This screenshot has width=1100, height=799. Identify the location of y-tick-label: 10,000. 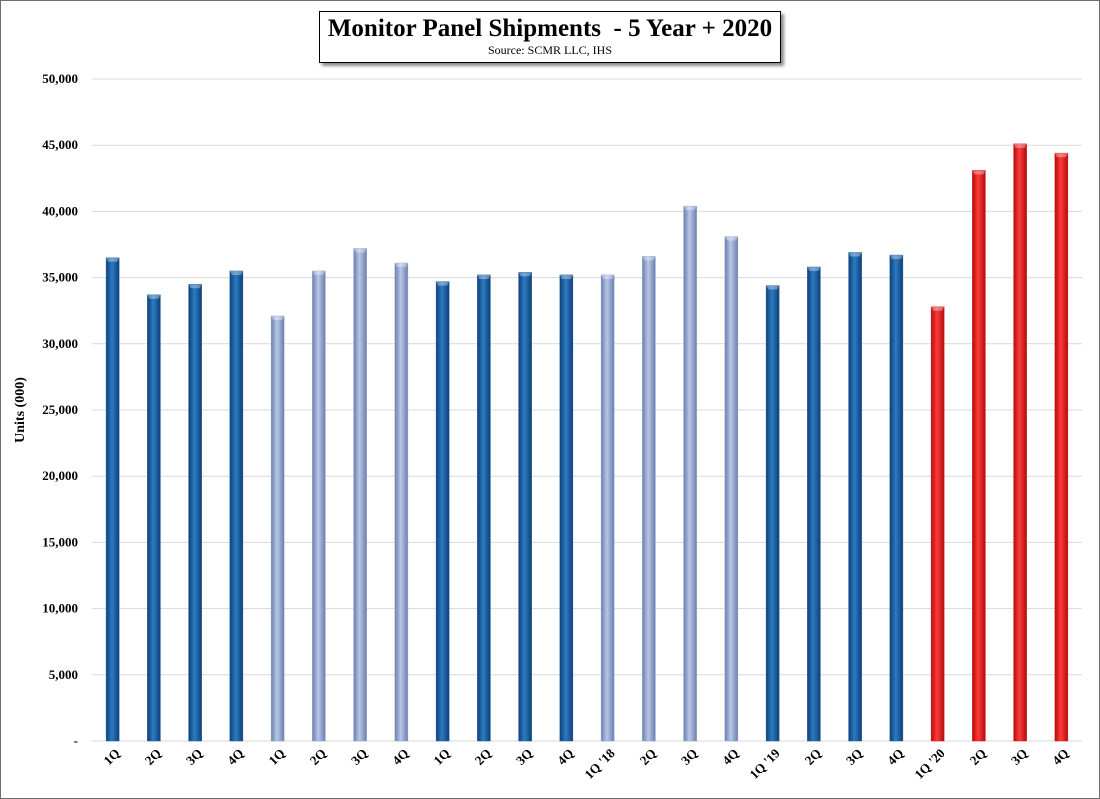
(60, 608).